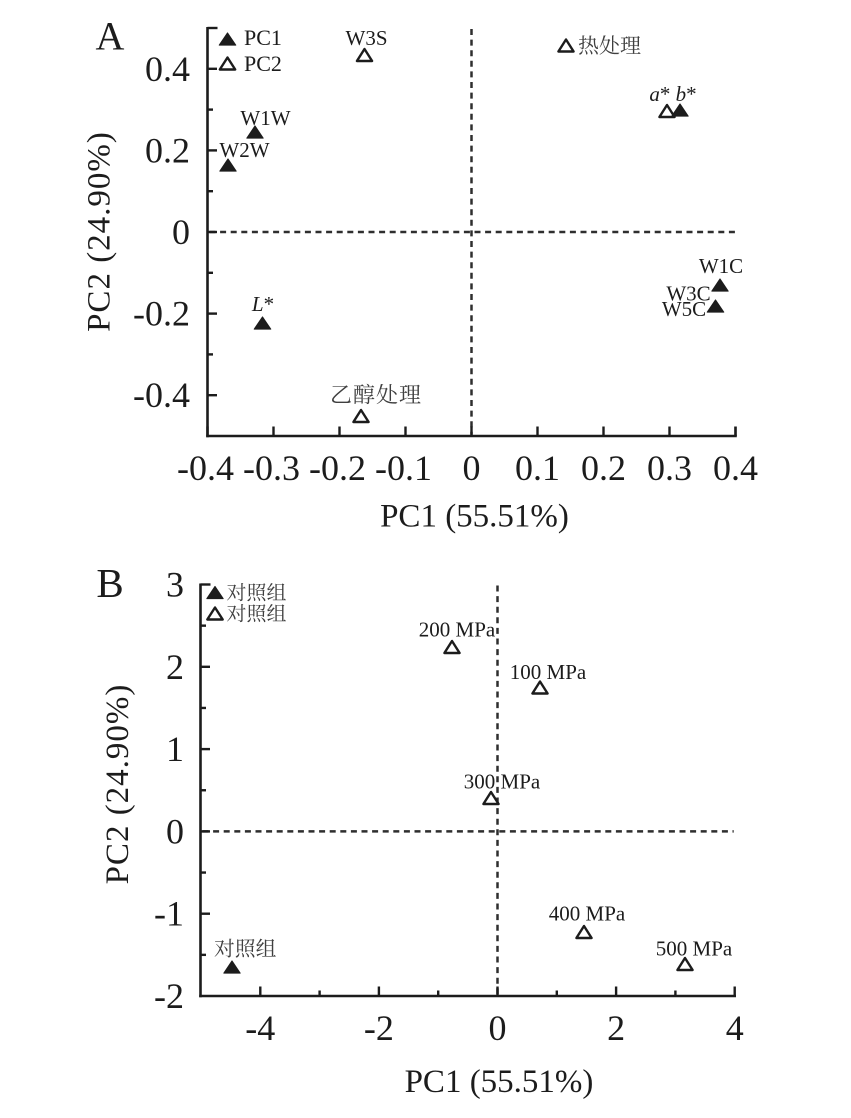 The width and height of the screenshot is (851, 1118). Describe the element at coordinates (175, 749) in the screenshot. I see `svg-text: 1` at that location.